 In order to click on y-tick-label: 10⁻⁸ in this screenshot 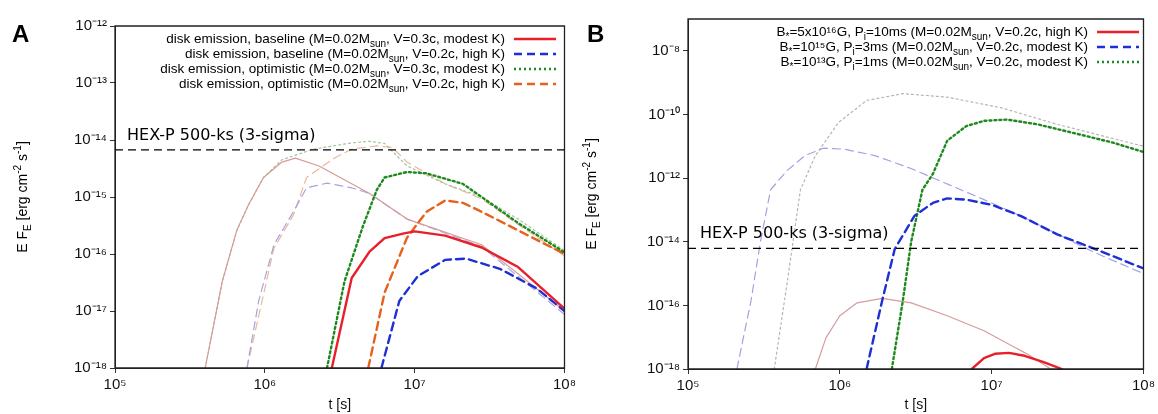, I will do `click(665, 49)`.